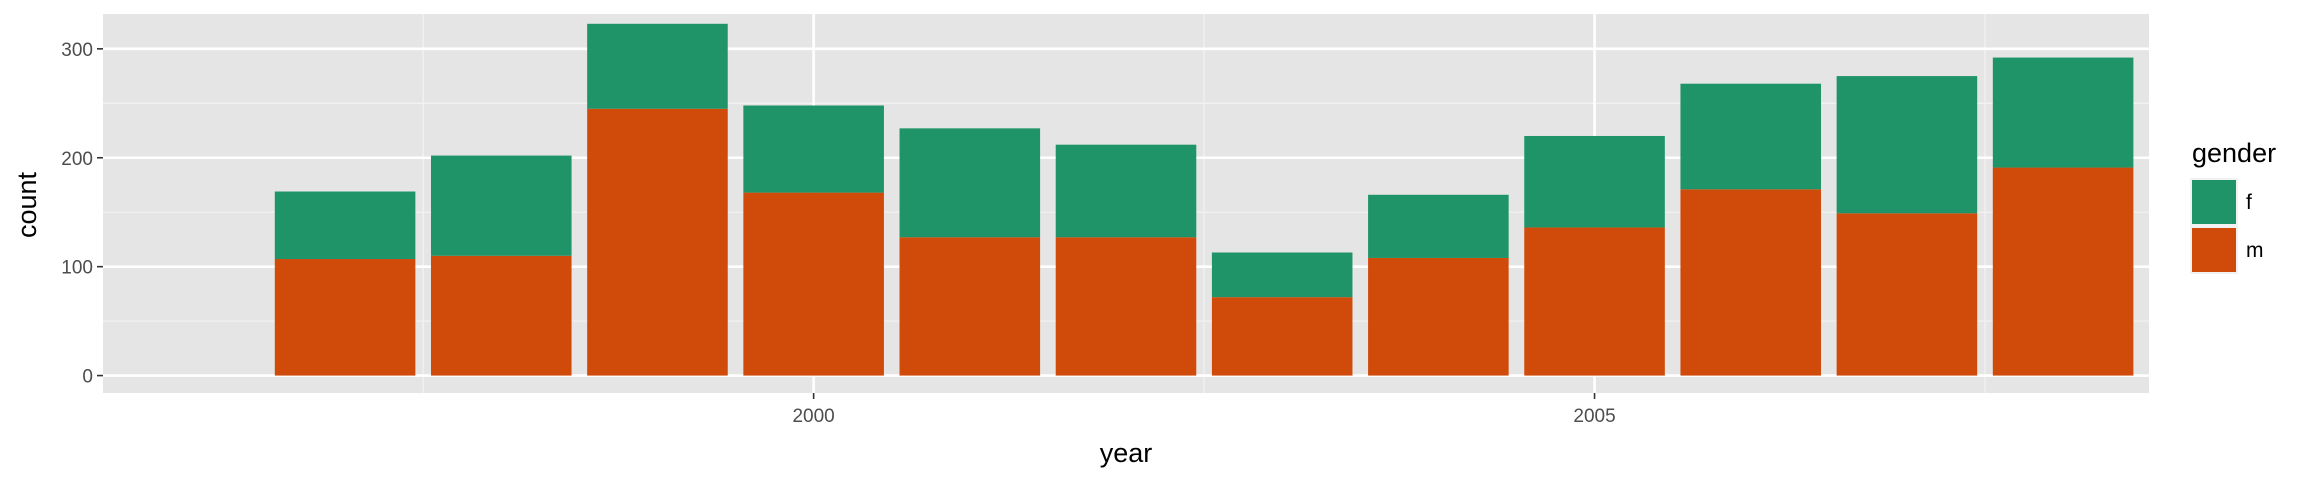  I want to click on bar-m-2003, so click(1282, 336).